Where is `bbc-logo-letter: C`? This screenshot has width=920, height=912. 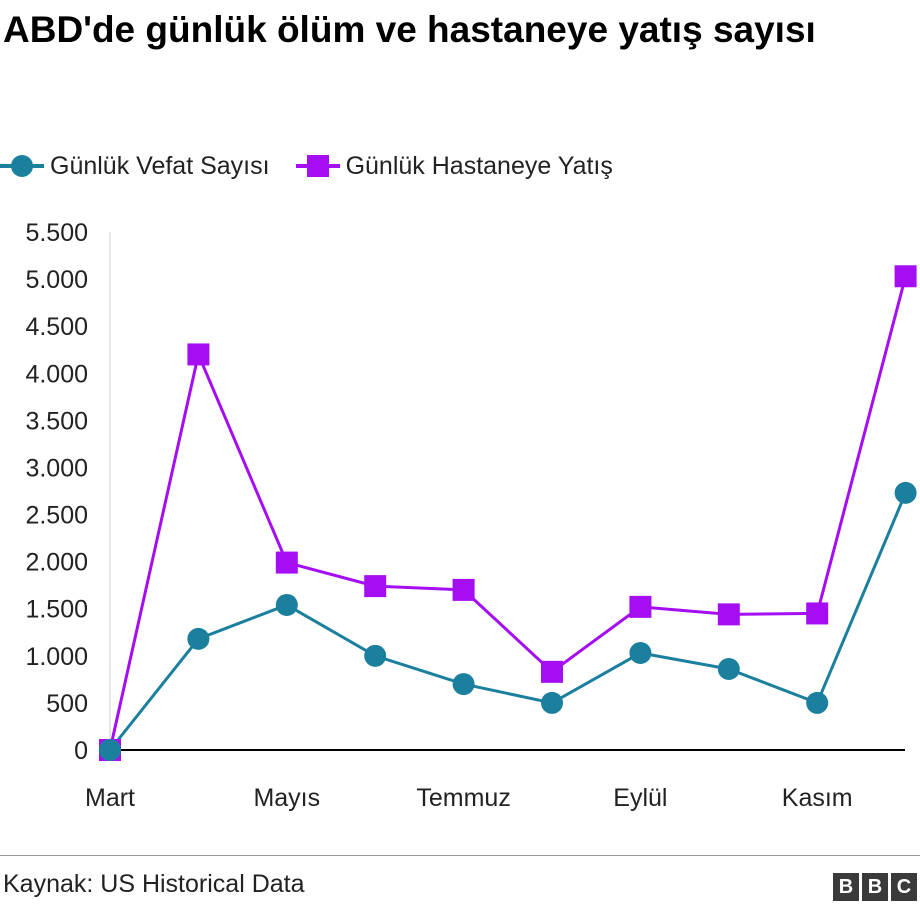 bbc-logo-letter: C is located at coordinates (904, 887).